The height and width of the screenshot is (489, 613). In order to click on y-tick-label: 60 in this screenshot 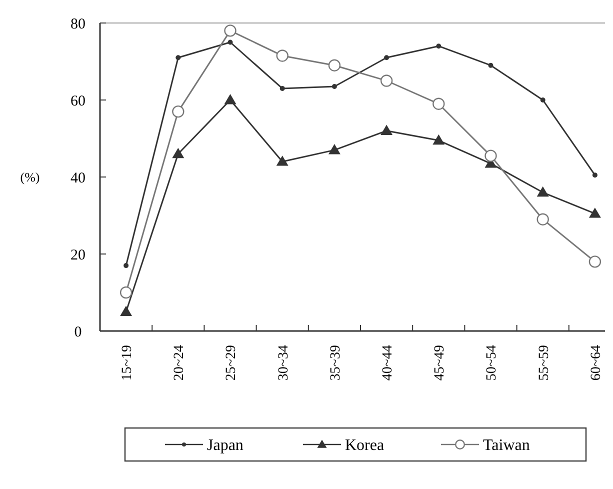, I will do `click(78, 101)`.